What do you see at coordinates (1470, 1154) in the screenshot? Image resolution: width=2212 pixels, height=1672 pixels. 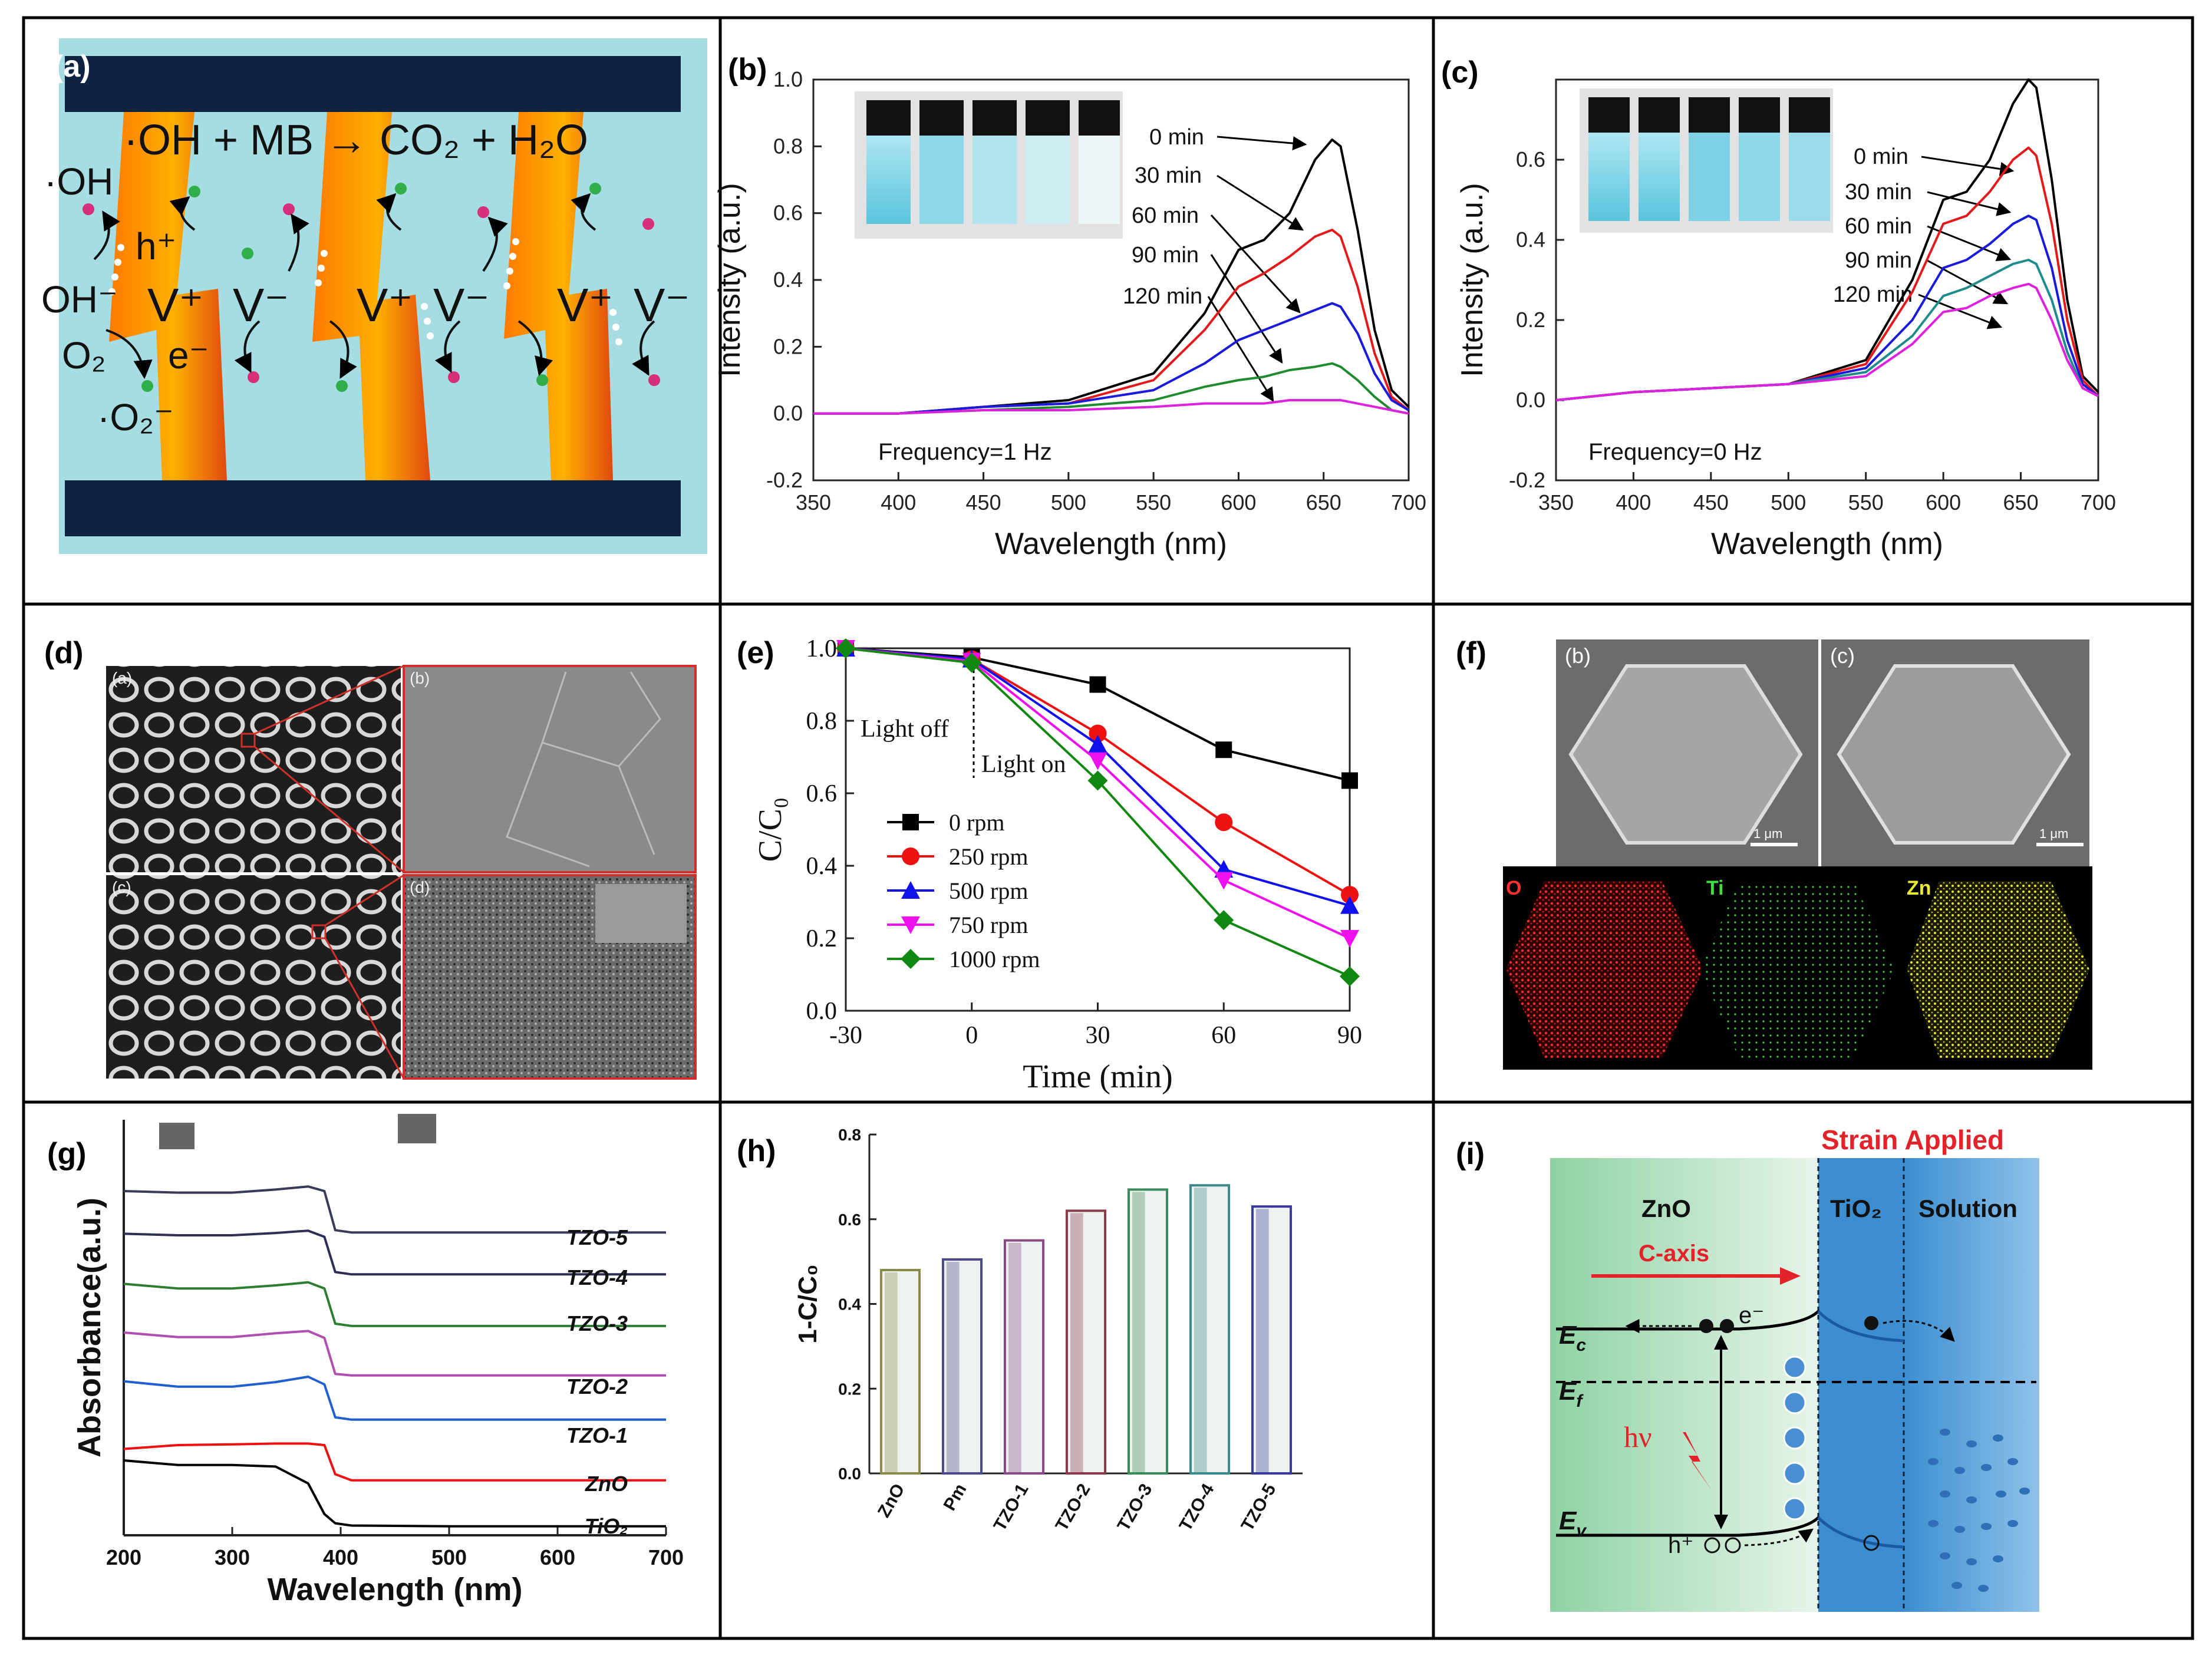 I see `panel-i-label: (i)` at bounding box center [1470, 1154].